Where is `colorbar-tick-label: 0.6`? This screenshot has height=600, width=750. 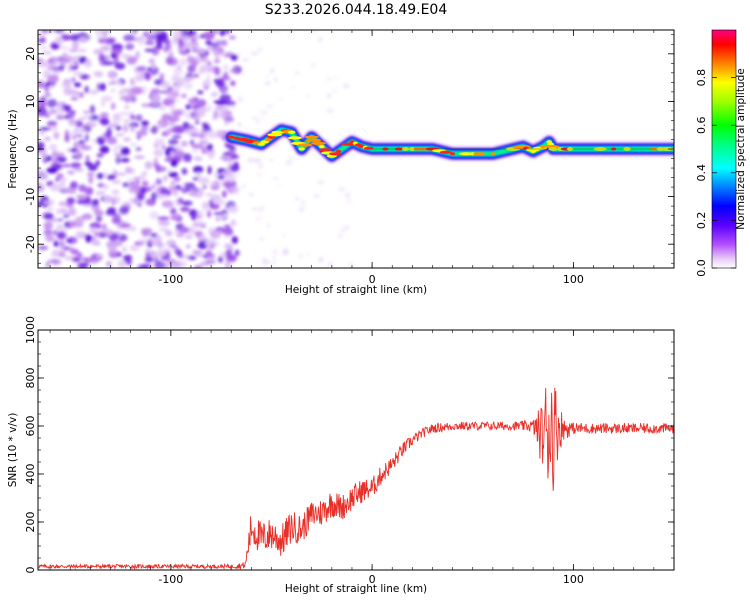 colorbar-tick-label: 0.6 is located at coordinates (701, 125).